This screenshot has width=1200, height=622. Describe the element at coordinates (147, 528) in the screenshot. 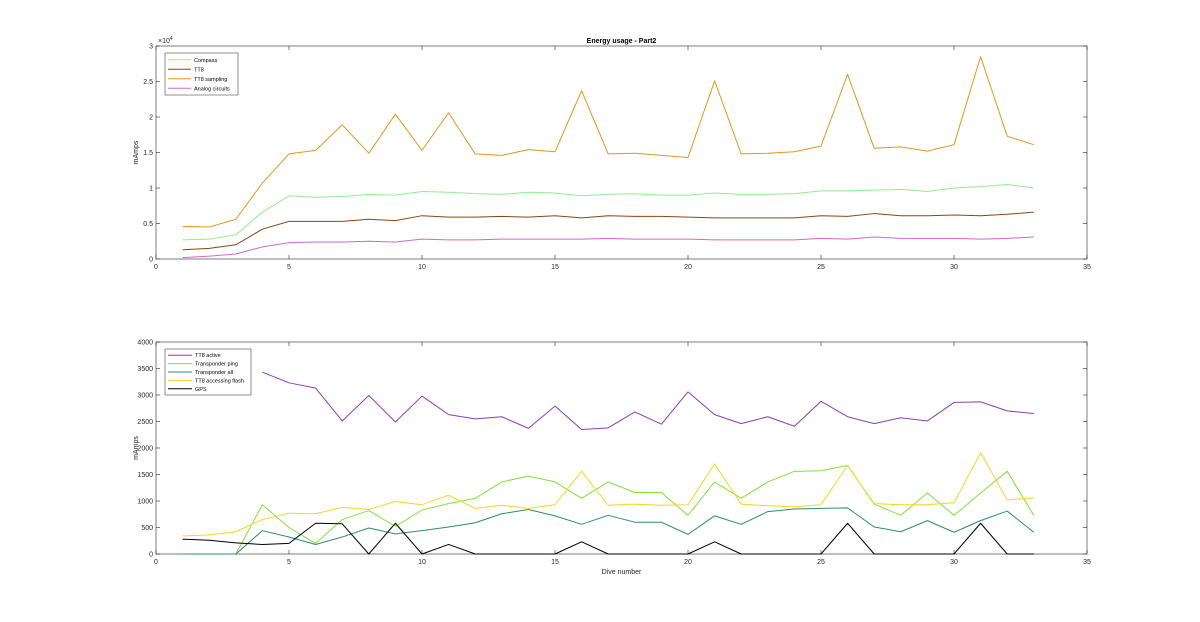

I see `y-tick-label: 500` at that location.